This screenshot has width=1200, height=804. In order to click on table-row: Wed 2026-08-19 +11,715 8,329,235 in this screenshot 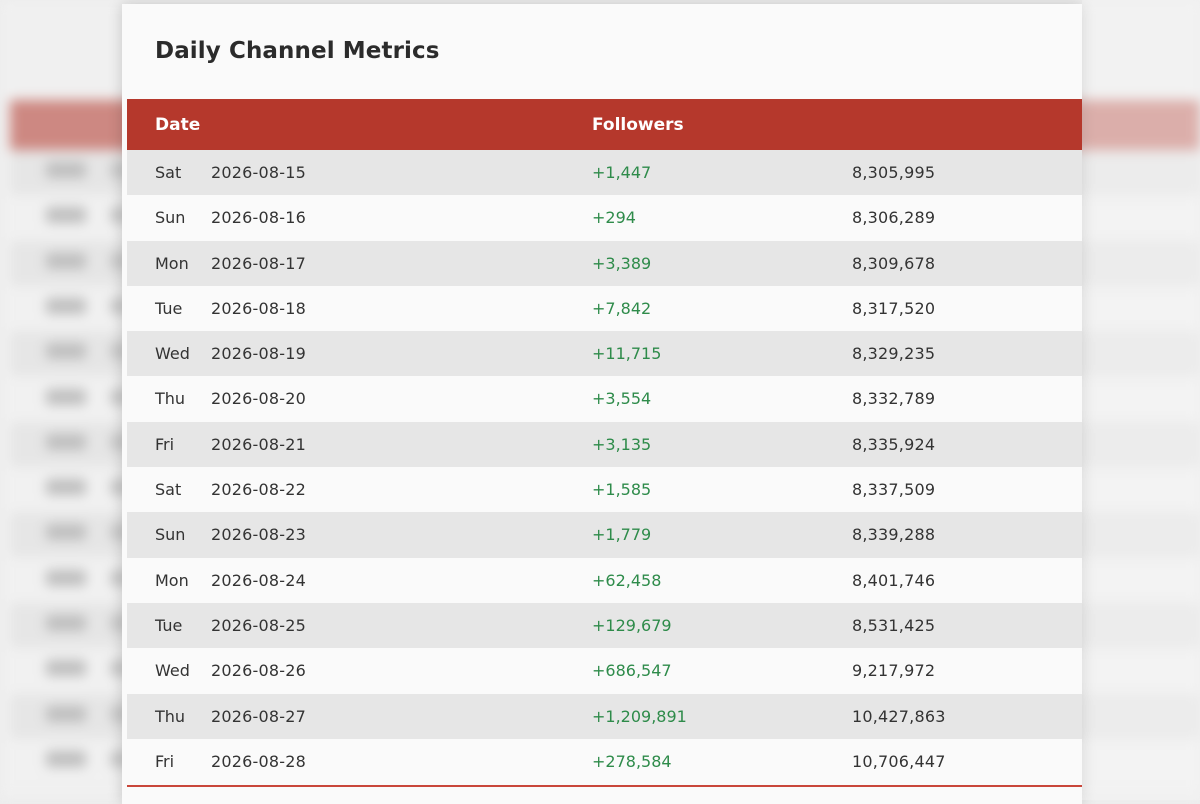, I will do `click(604, 354)`.